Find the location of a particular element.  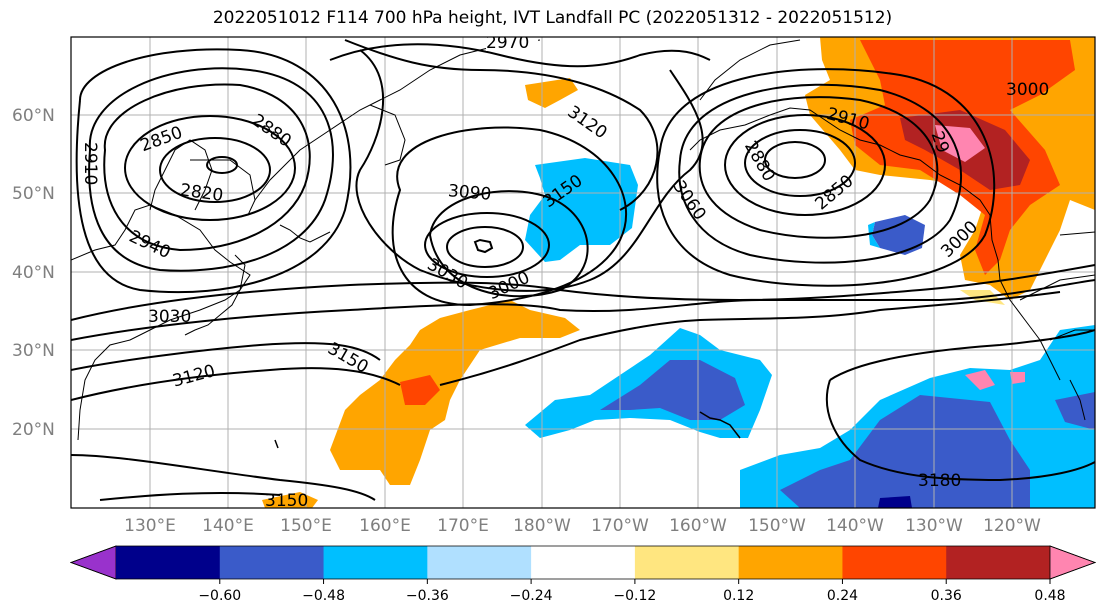

lon-label: 120°W is located at coordinates (1012, 526).